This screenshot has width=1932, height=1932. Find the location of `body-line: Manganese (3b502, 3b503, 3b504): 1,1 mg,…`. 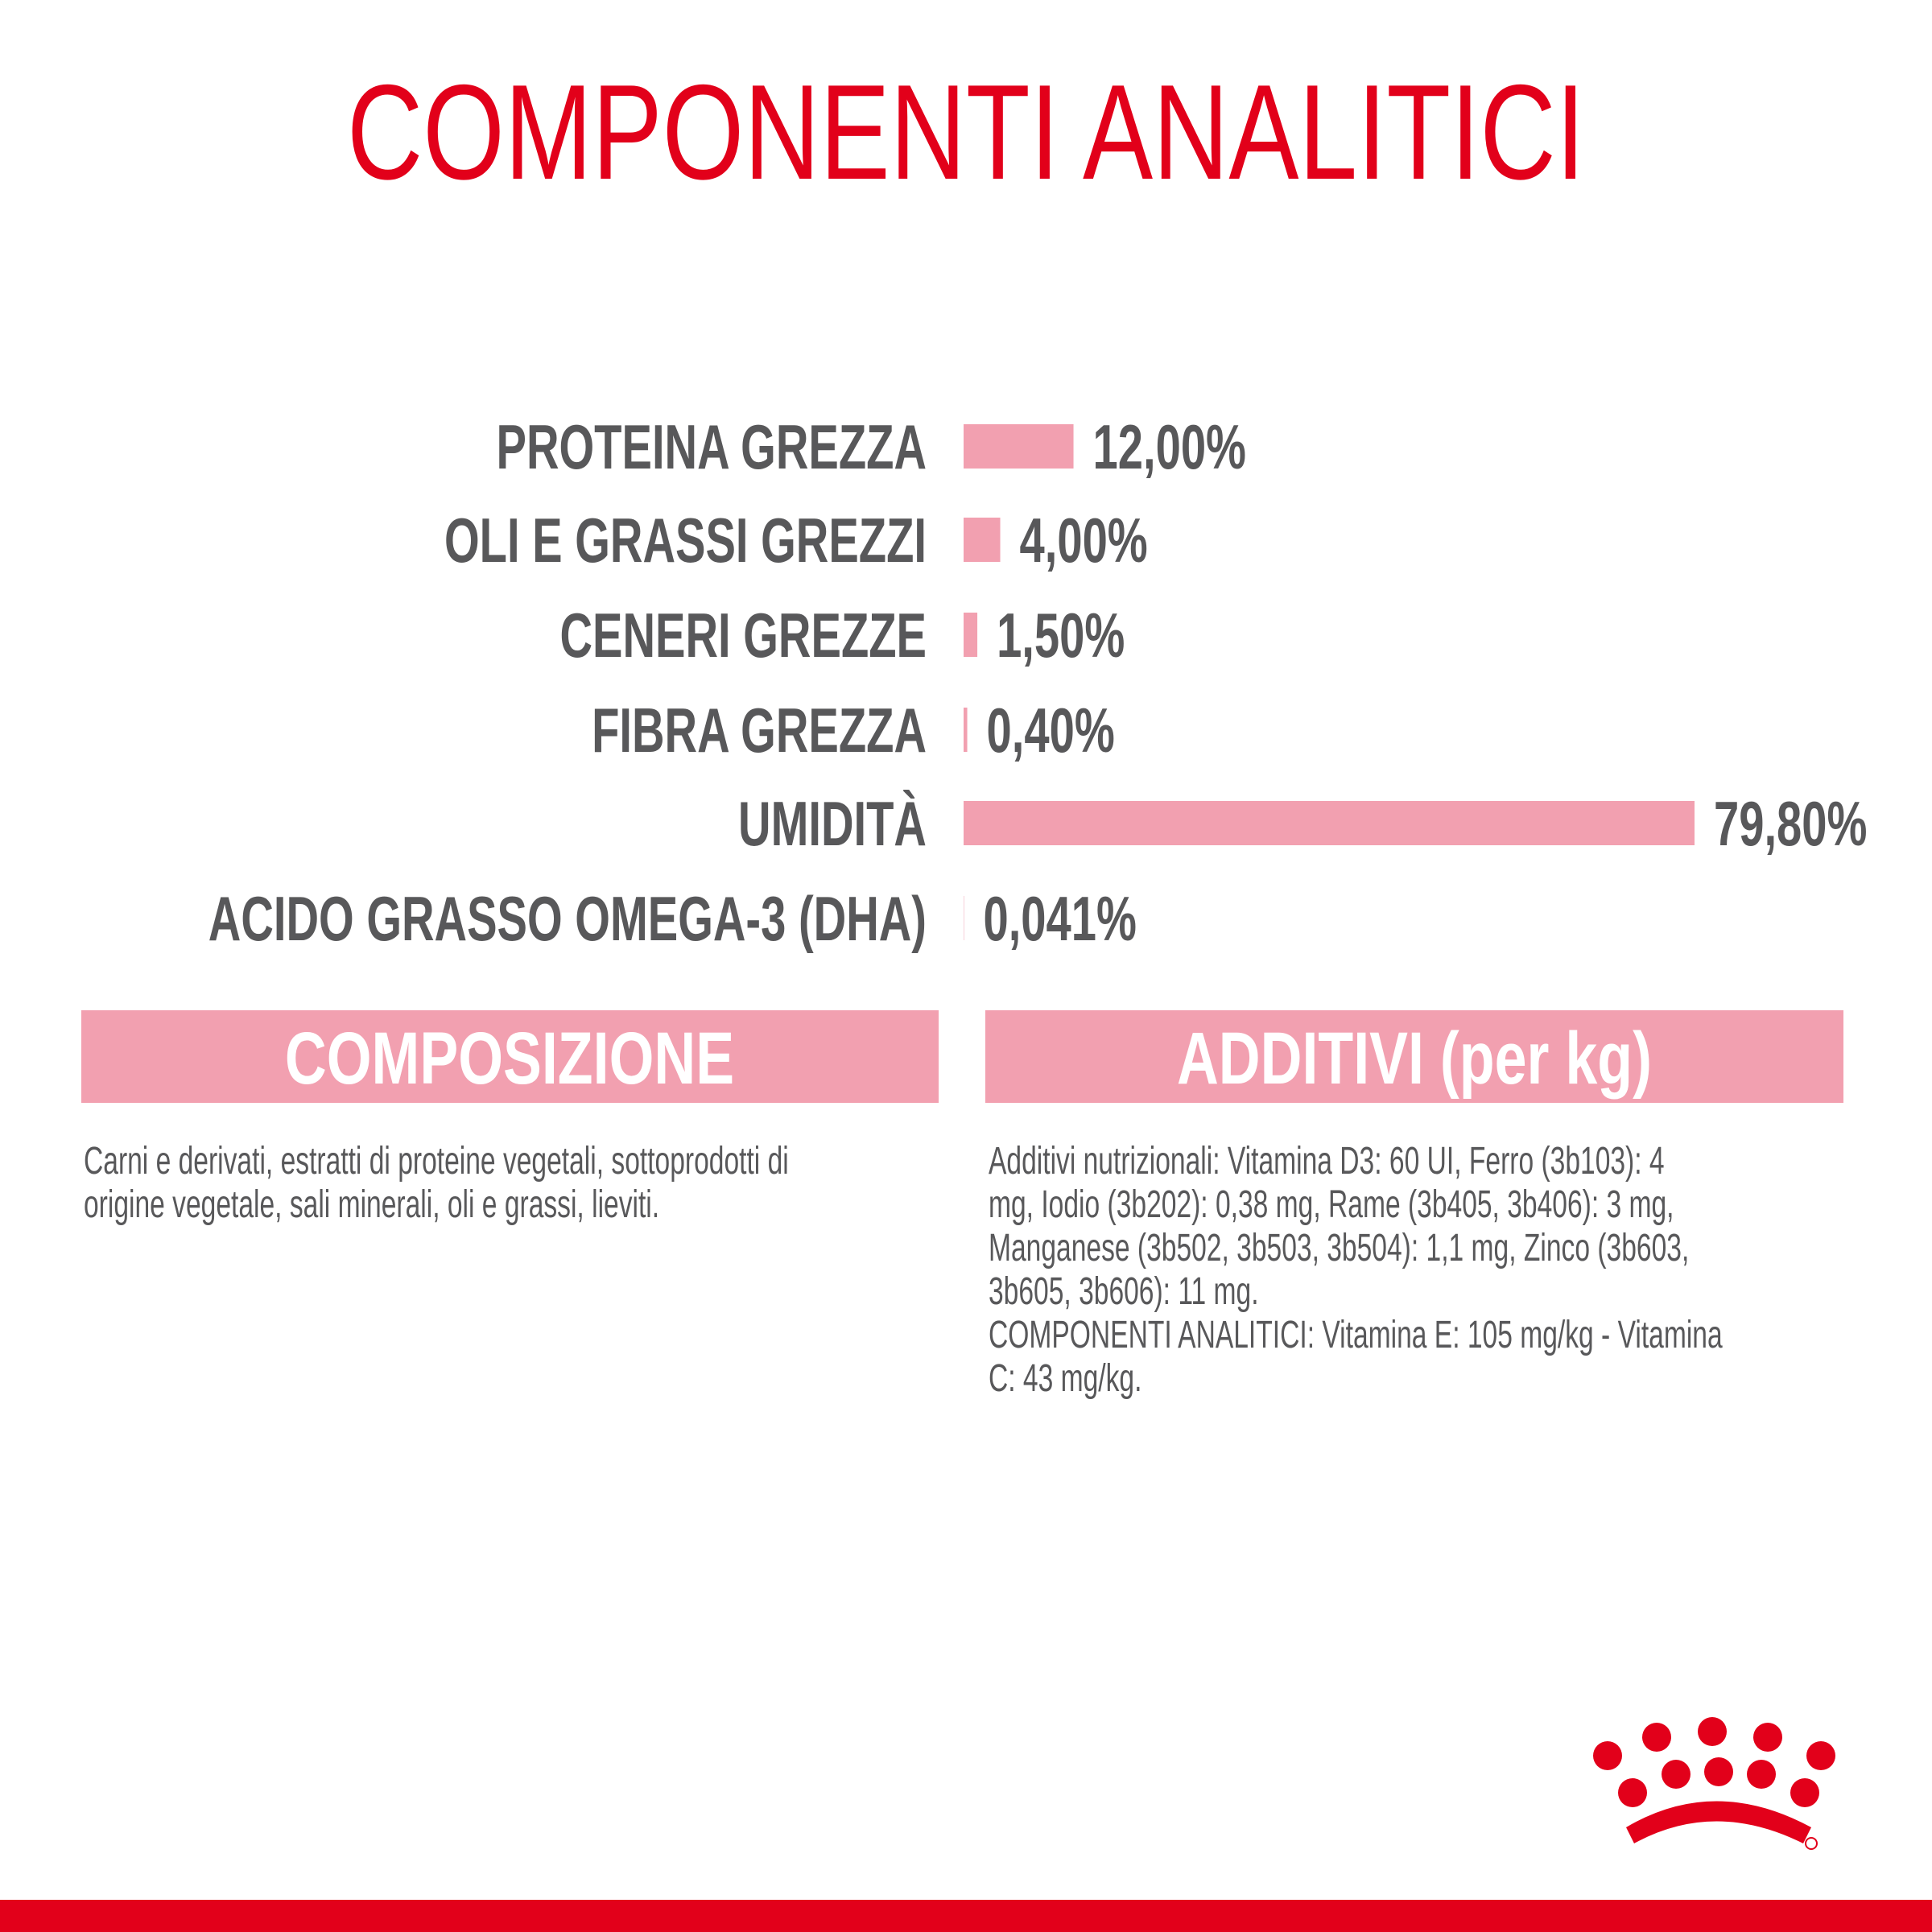

body-line: Manganese (3b502, 3b503, 3b504): 1,1 mg,… is located at coordinates (1339, 1247).